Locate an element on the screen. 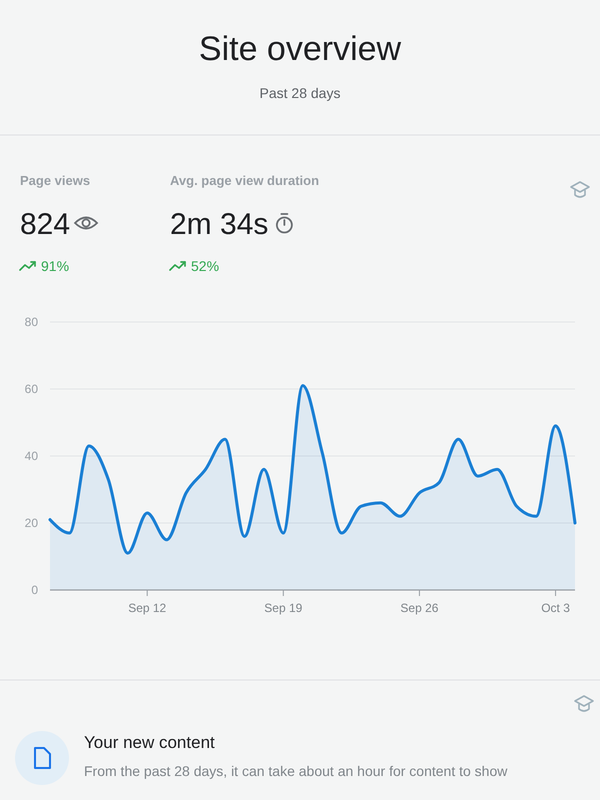 Image resolution: width=600 pixels, height=800 pixels. text: 2m 34s is located at coordinates (219, 224).